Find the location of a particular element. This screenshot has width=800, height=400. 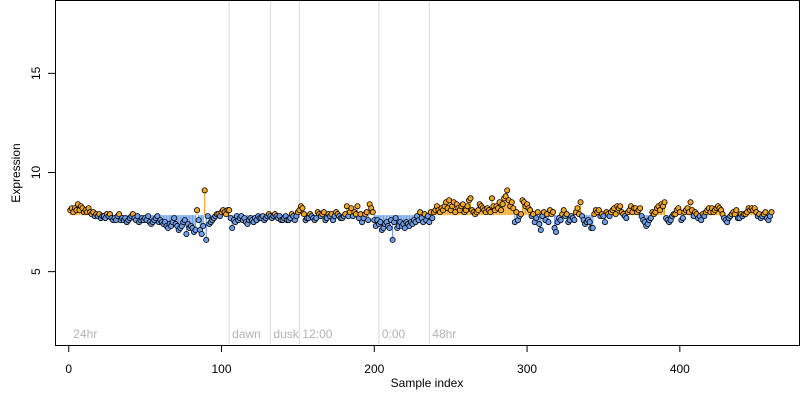

marker-label: 0:00 is located at coordinates (394, 334).